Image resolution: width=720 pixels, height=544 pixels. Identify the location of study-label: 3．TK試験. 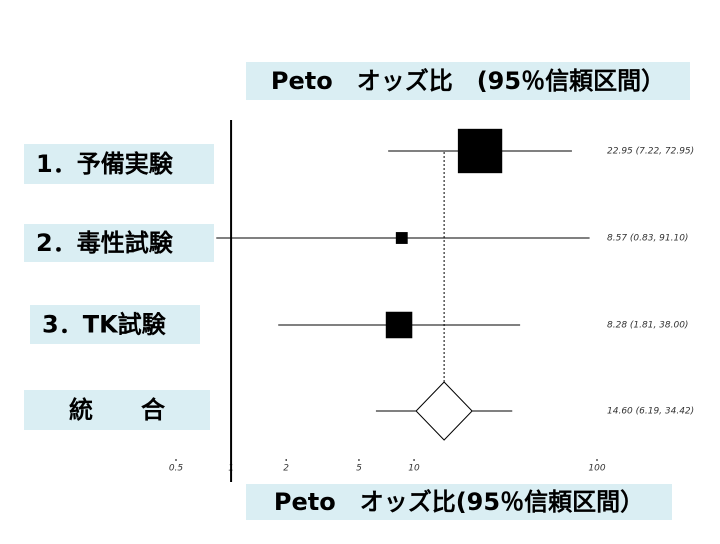
(104, 325).